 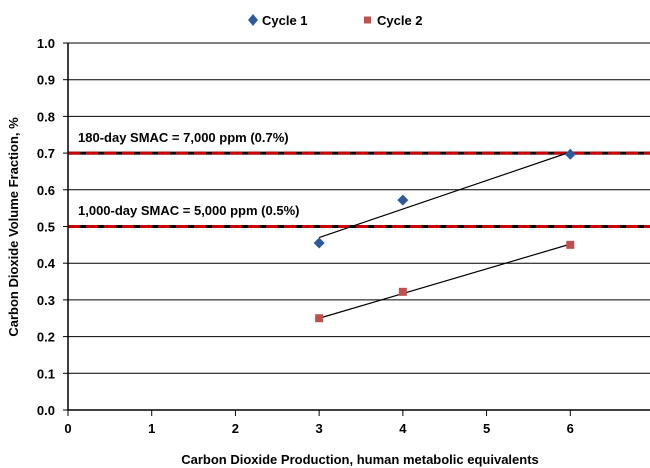 What do you see at coordinates (46, 337) in the screenshot?
I see `y-tick-label: 0.2` at bounding box center [46, 337].